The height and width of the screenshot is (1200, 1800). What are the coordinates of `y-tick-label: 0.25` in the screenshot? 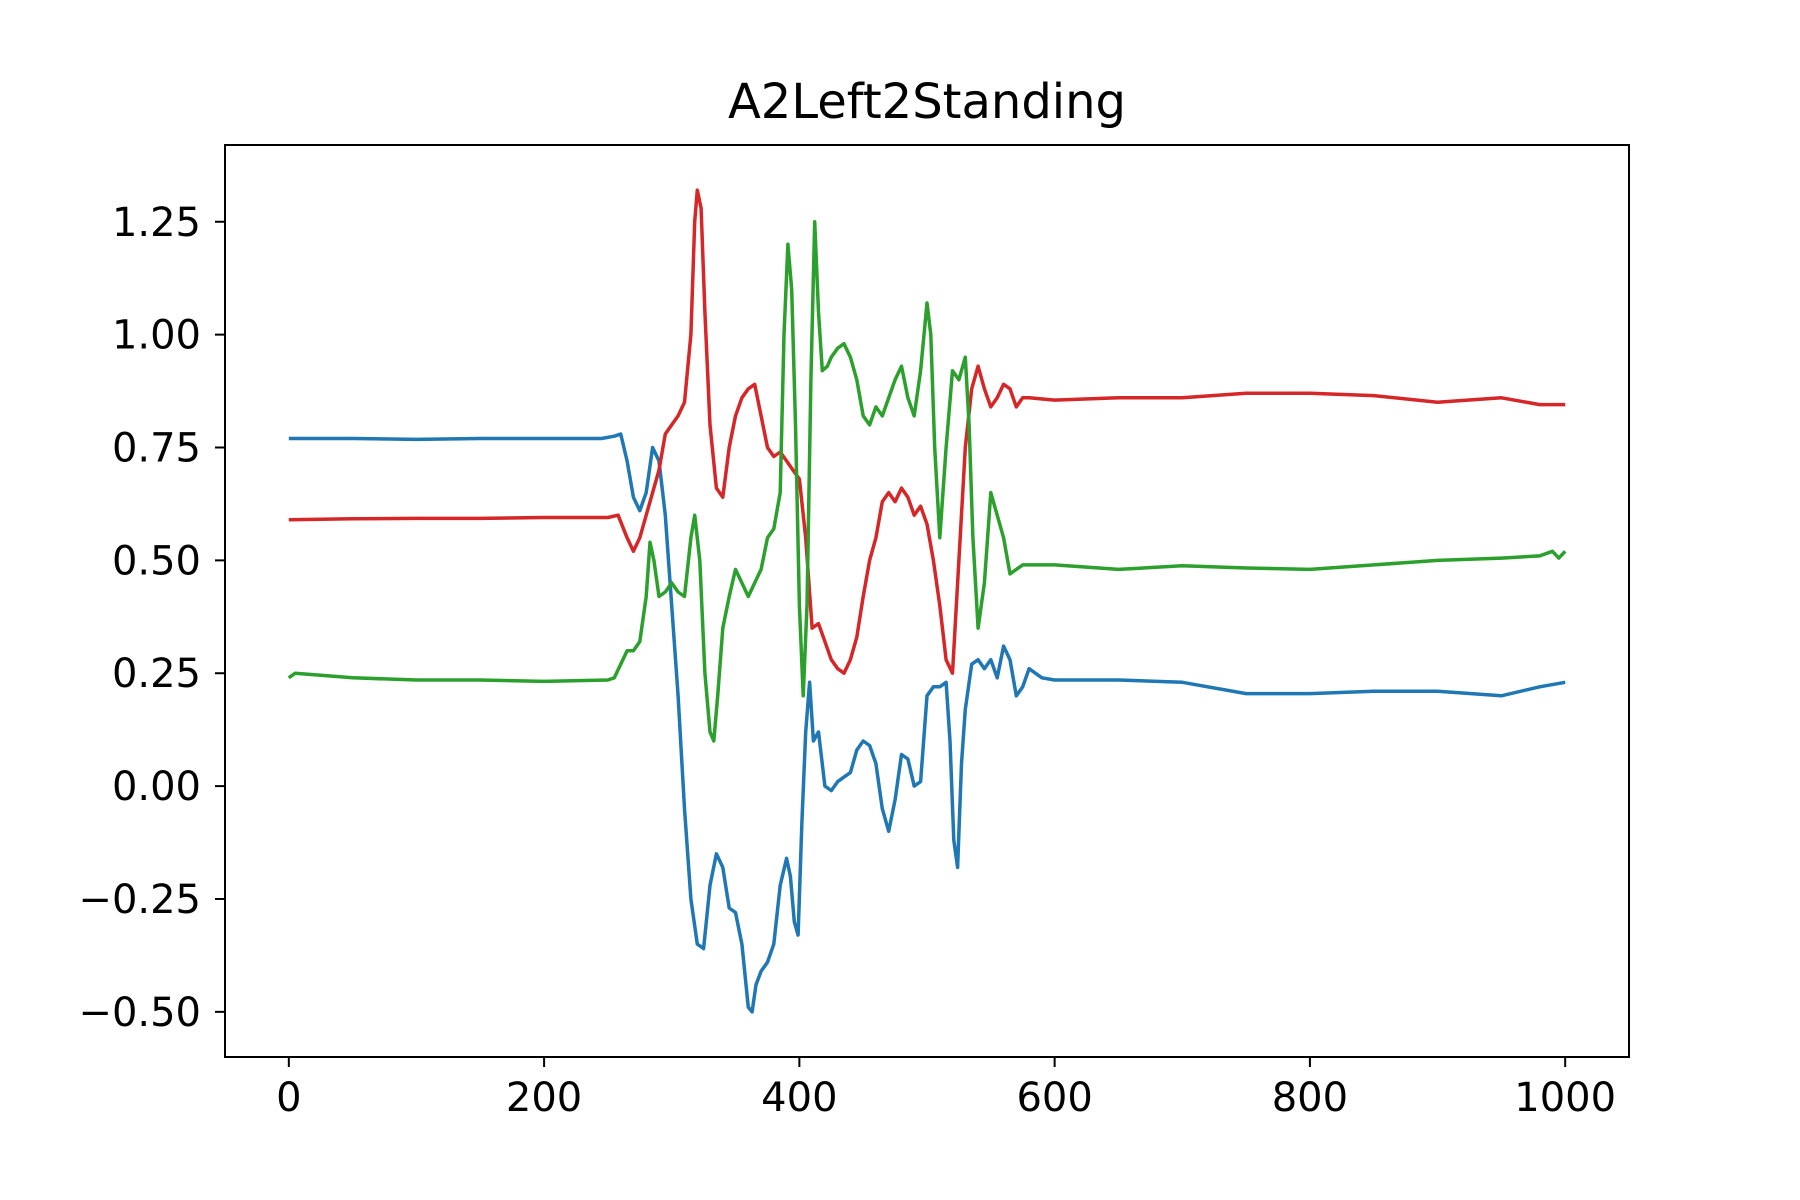 It's located at (156, 674).